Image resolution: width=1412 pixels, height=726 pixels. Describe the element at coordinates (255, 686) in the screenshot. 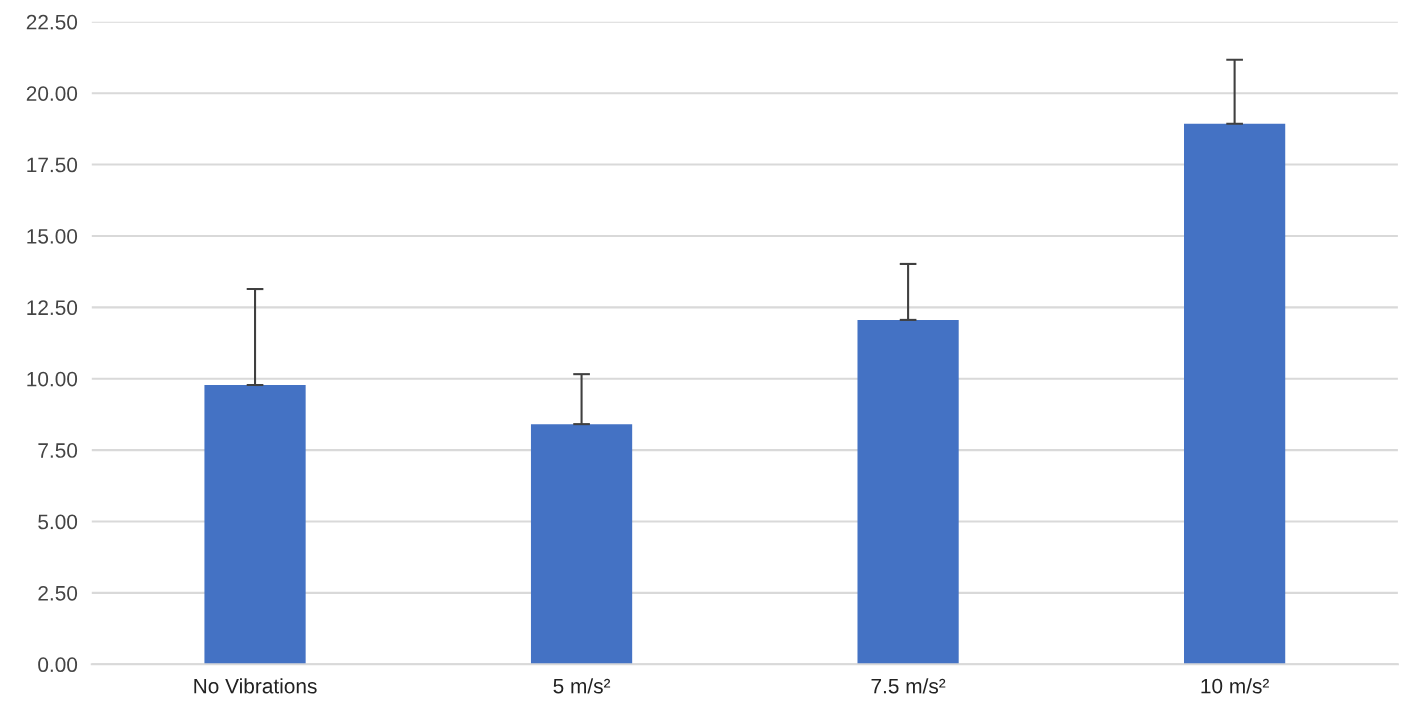

I see `x-tick-label: No Vibrations` at that location.